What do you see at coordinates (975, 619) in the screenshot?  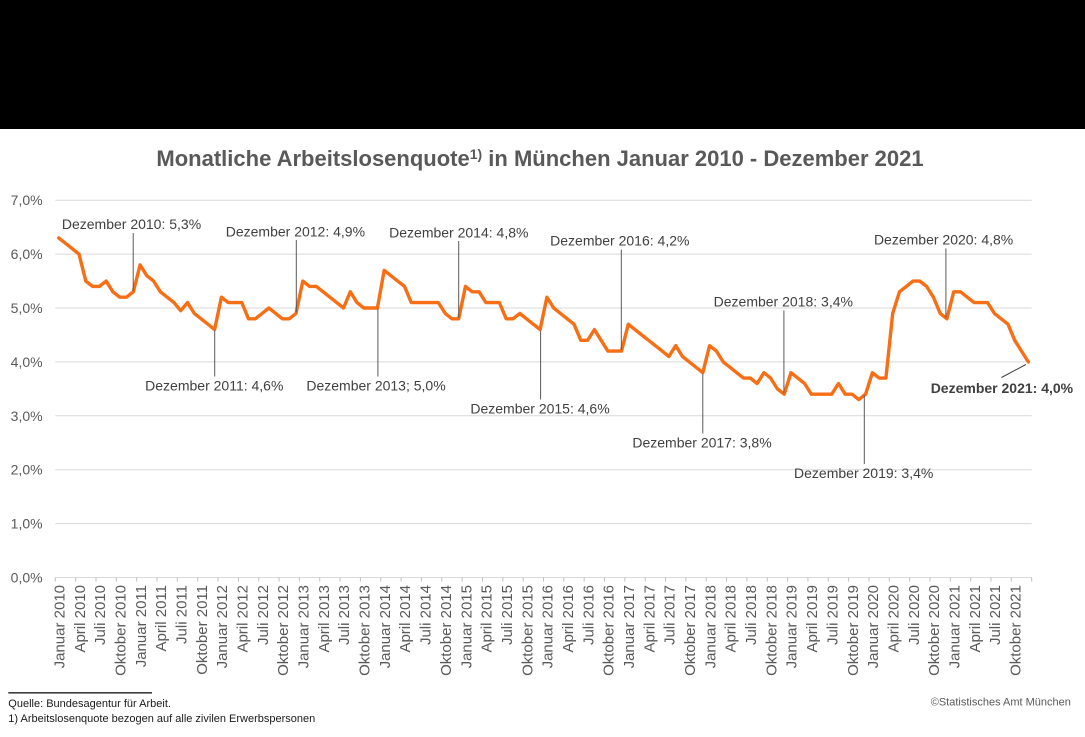 I see `svg-text: April 2021` at bounding box center [975, 619].